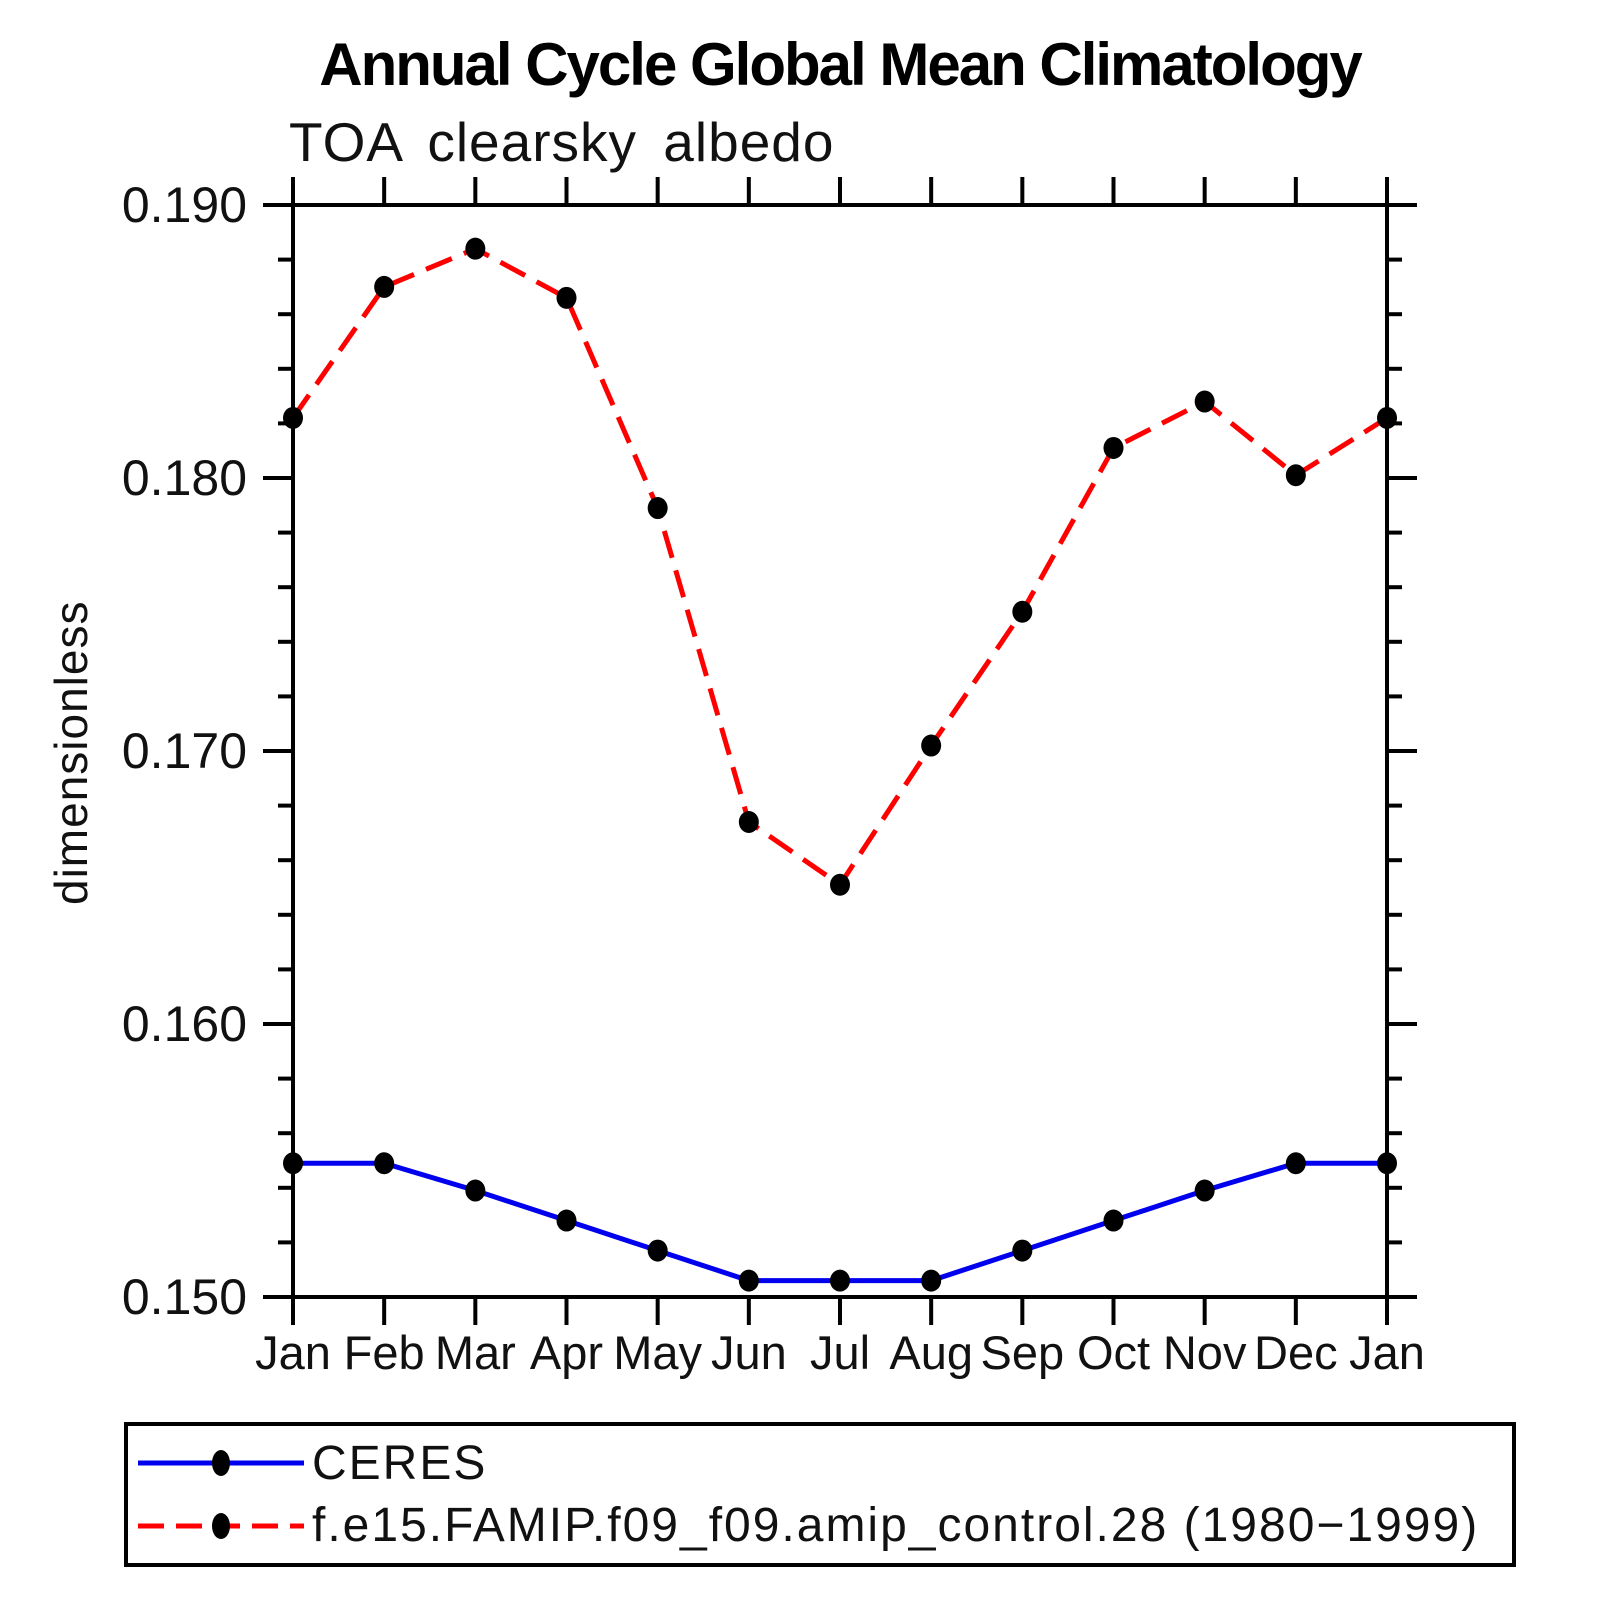  Describe the element at coordinates (184, 205) in the screenshot. I see `y-axis-tick-label: 0.190` at that location.